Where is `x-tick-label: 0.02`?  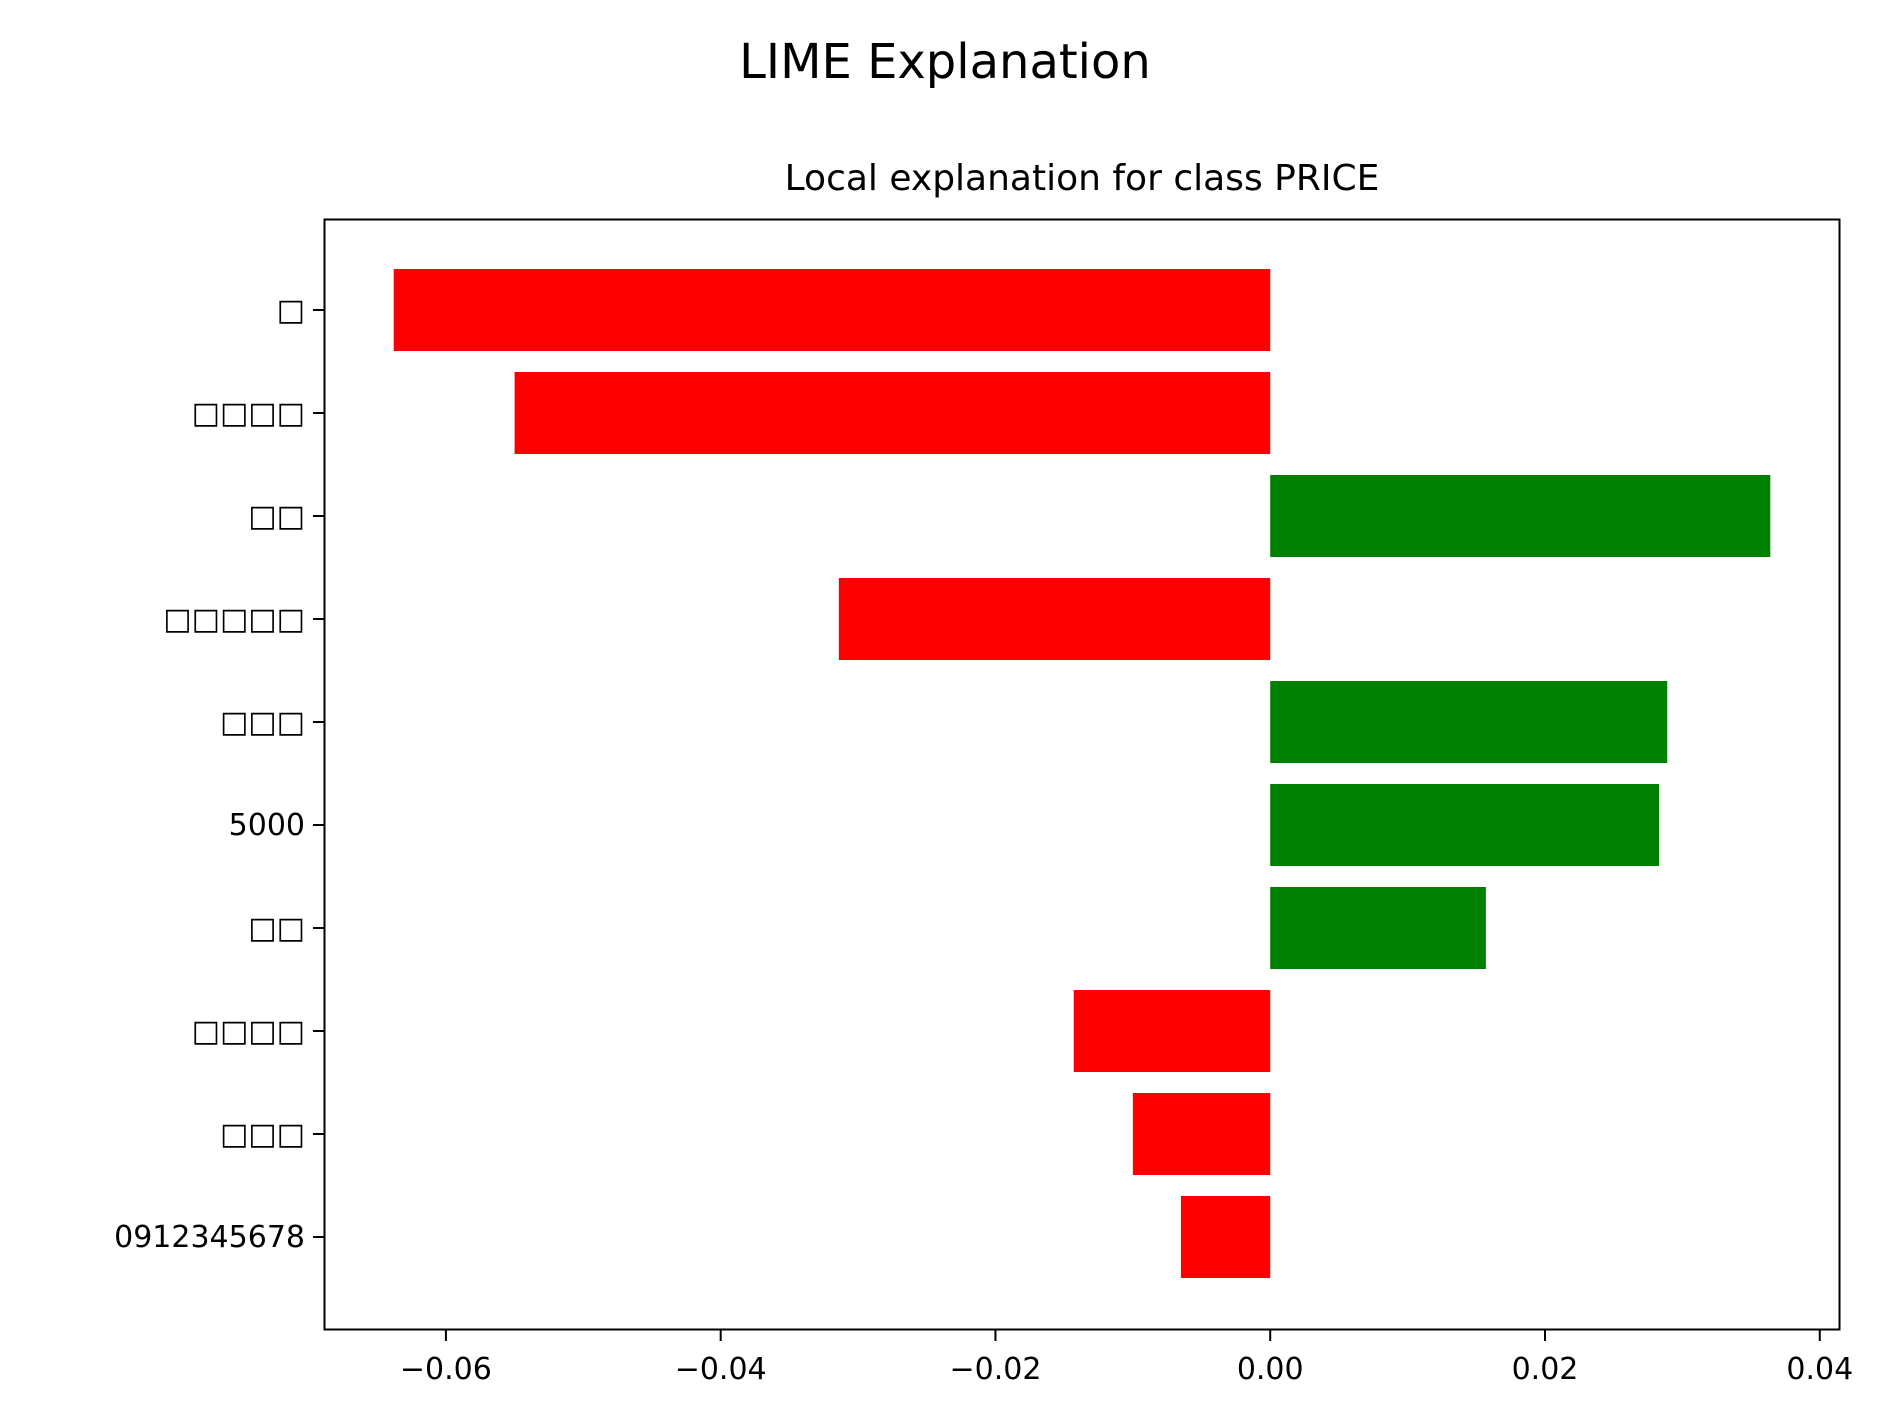 x-tick-label: 0.02 is located at coordinates (1545, 1369).